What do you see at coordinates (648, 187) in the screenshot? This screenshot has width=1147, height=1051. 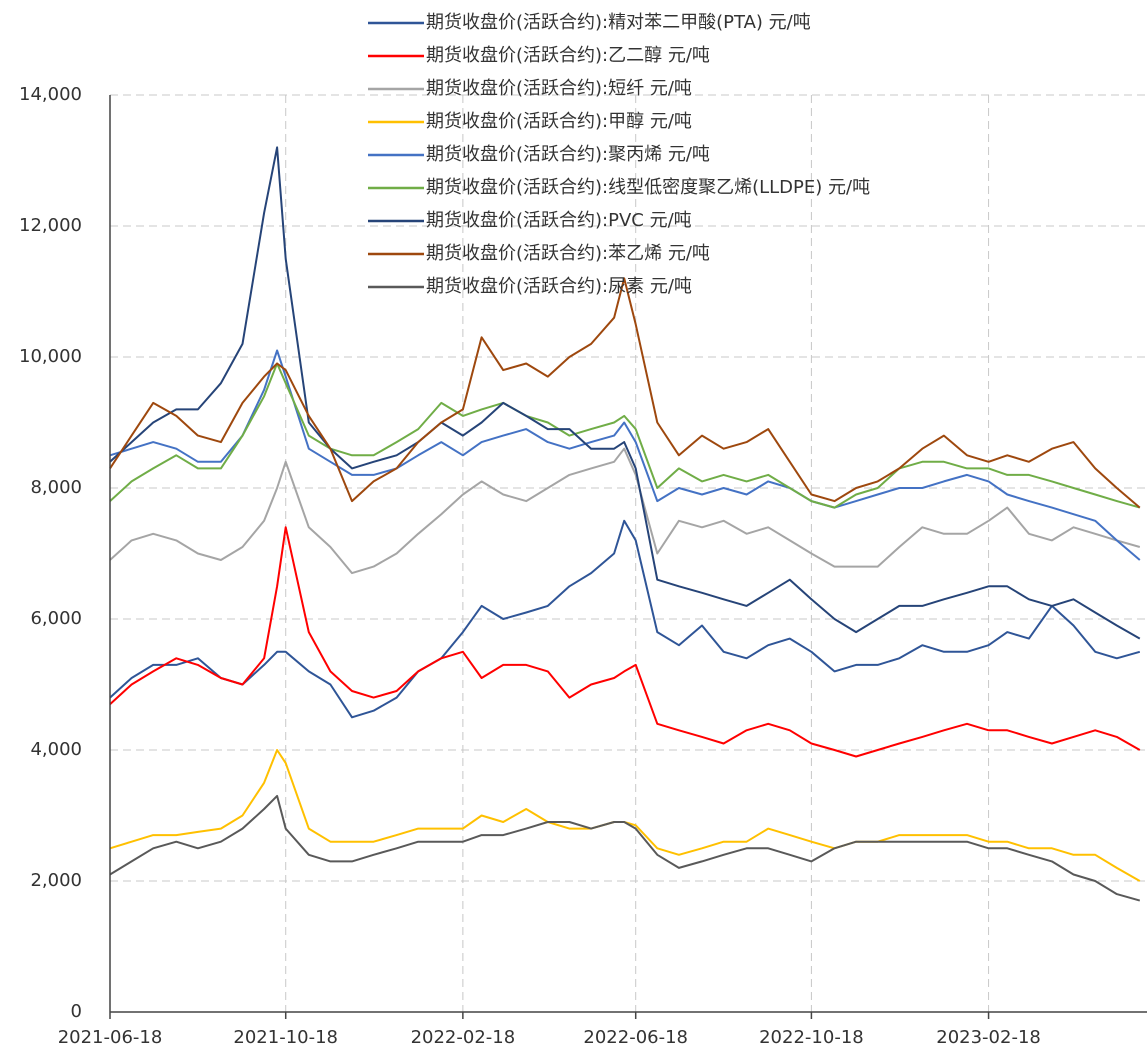 I see `legend-label: 期货收盘价(活跃合约):线型低密度聚乙烯(LLDPE) 元/吨` at bounding box center [648, 187].